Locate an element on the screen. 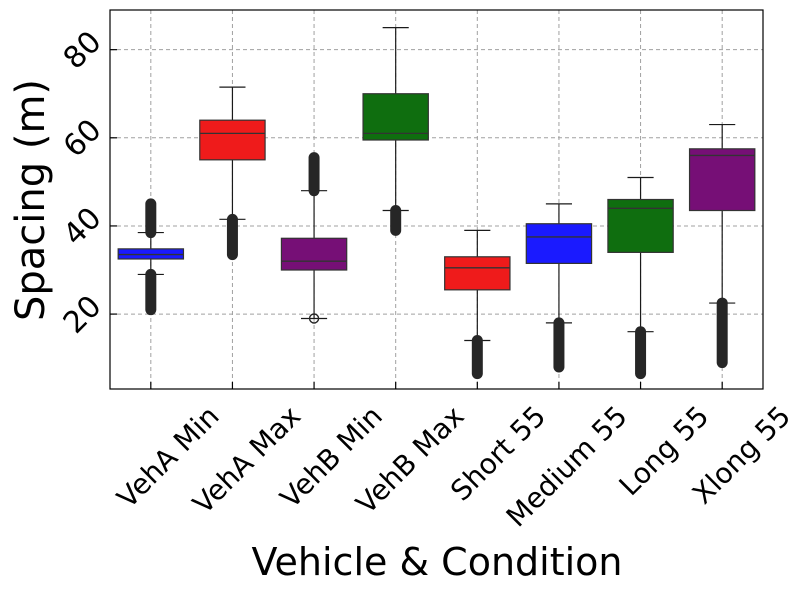  y-tick-label: 20 is located at coordinates (83, 315).